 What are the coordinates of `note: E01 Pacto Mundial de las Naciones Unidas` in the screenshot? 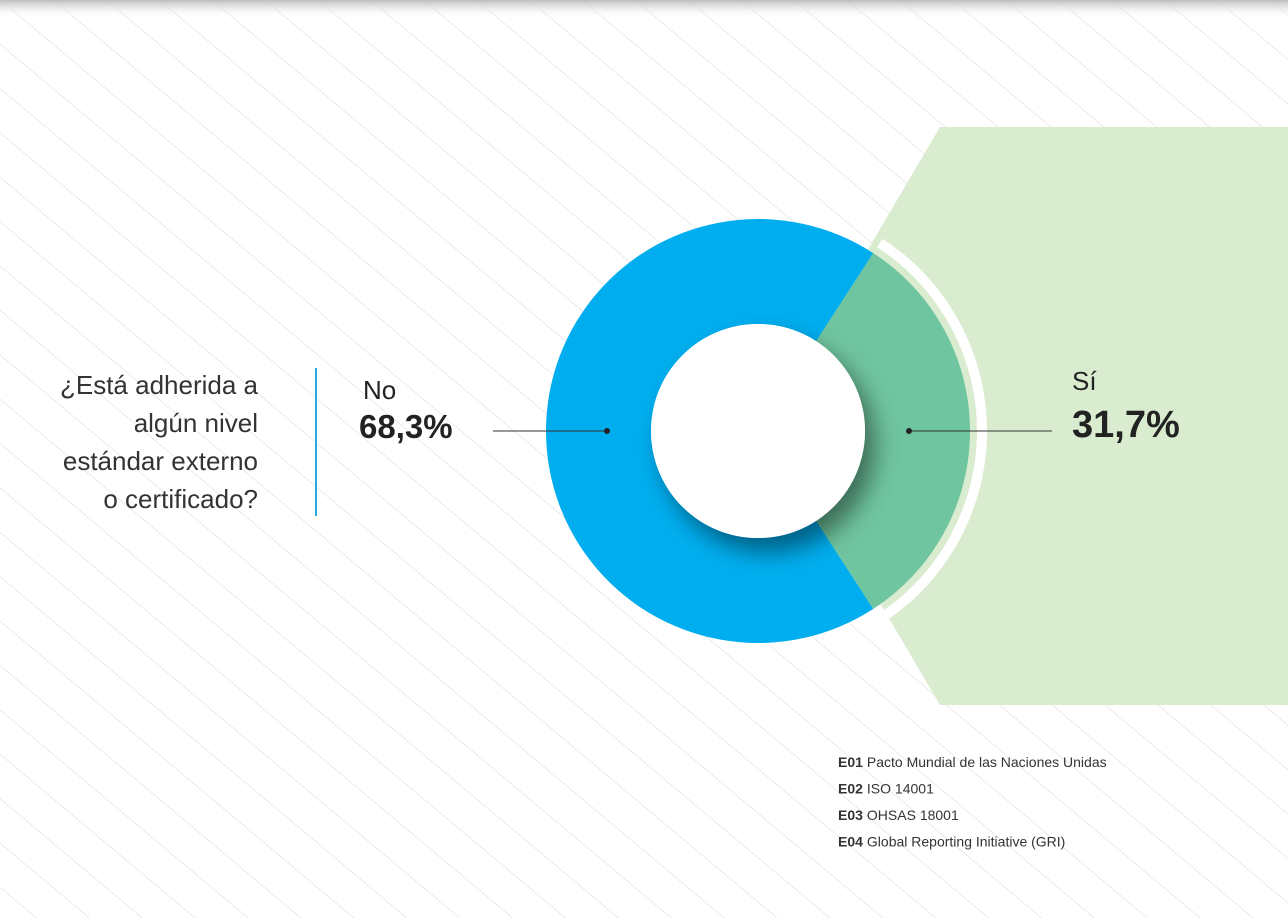 It's located at (972, 762).